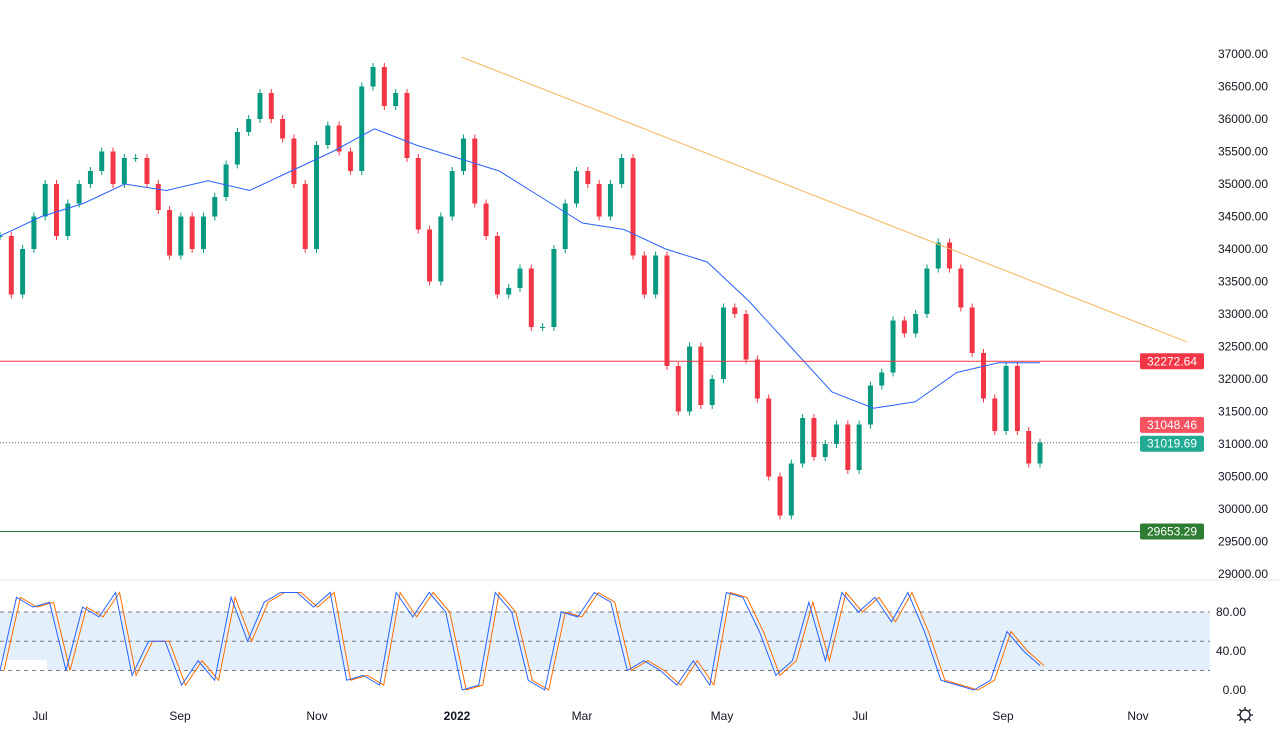  I want to click on stoch-band, so click(605, 641).